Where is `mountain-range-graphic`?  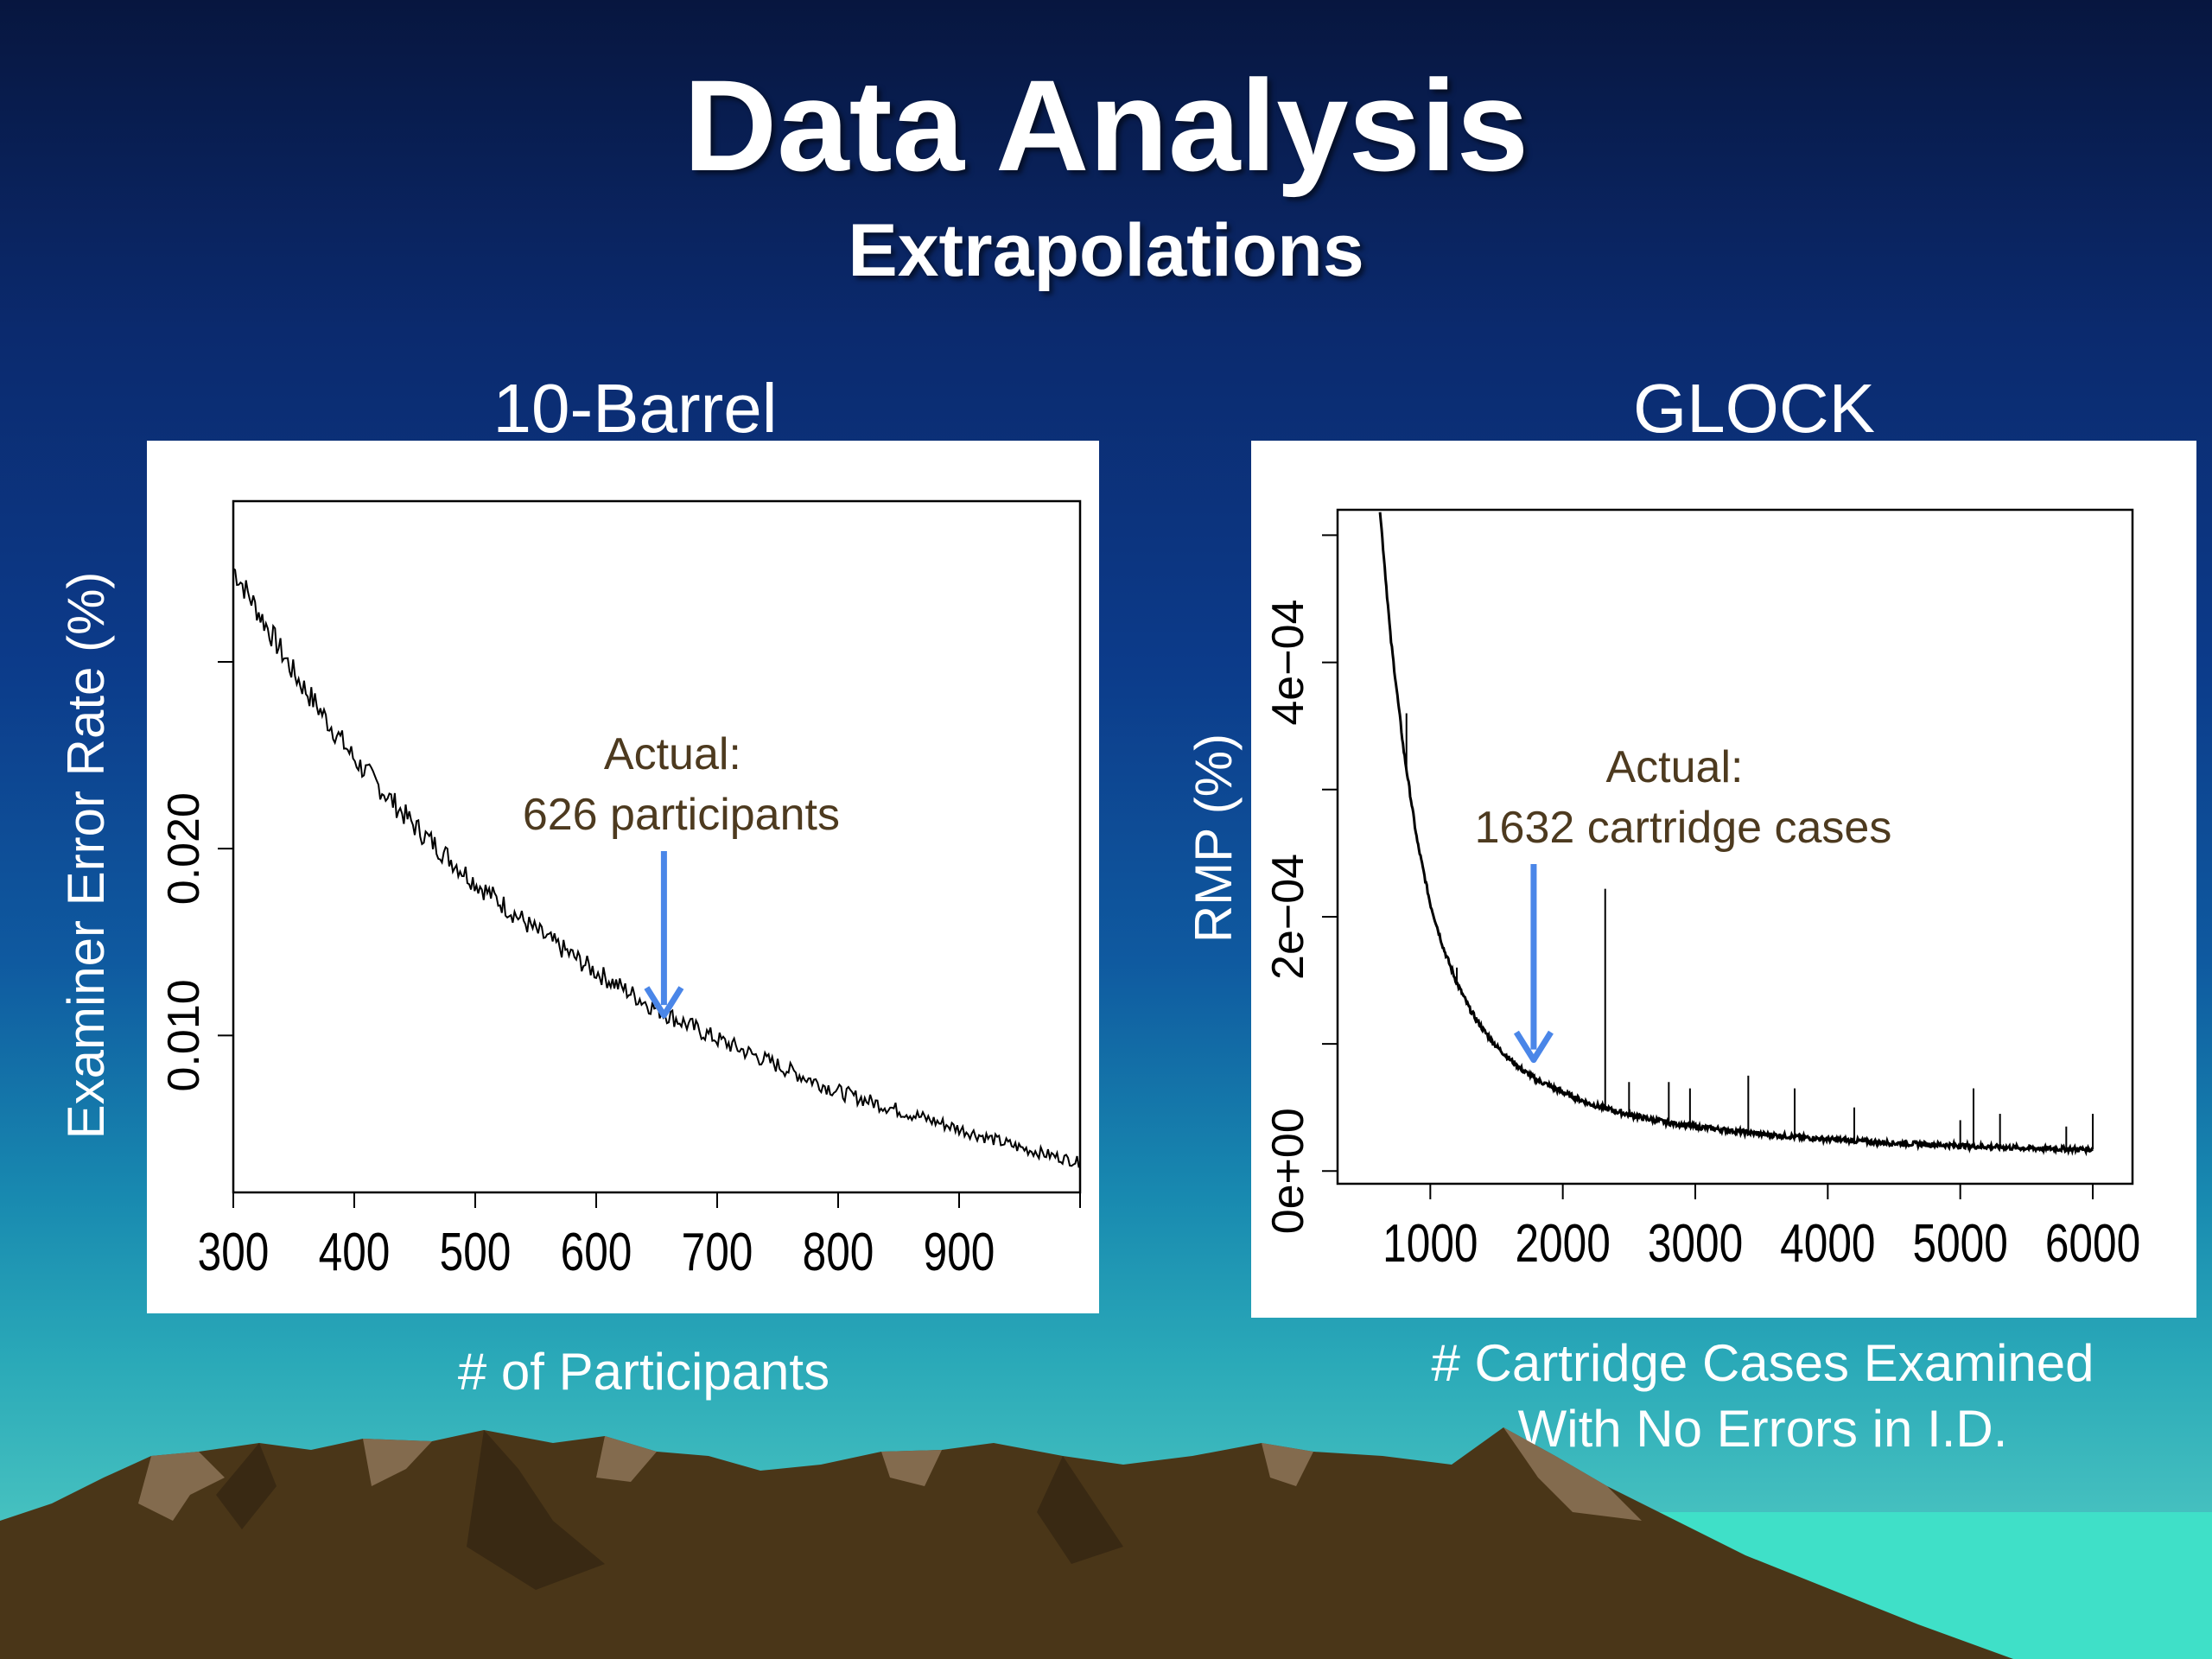
mountain-range-graphic is located at coordinates (1106, 1543).